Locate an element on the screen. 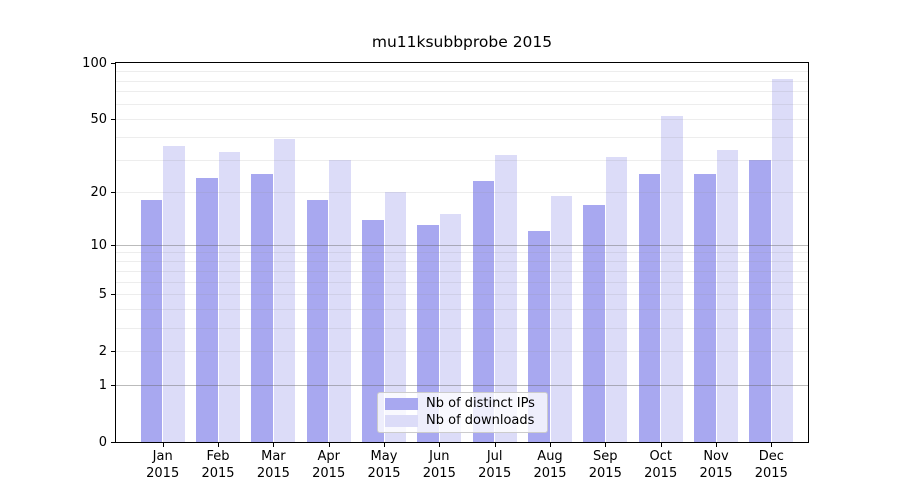  bar-distinct-ips-sep is located at coordinates (594, 323).